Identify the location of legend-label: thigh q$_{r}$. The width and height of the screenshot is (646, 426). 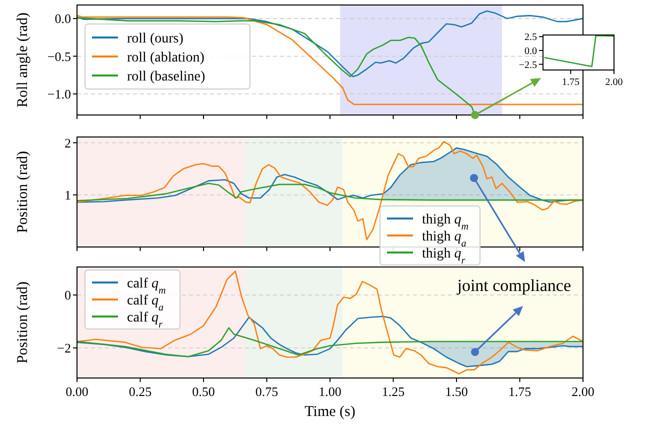
(444, 256).